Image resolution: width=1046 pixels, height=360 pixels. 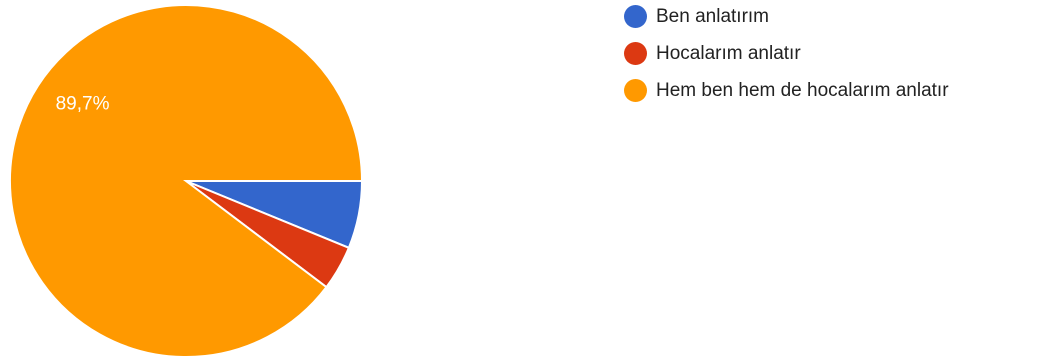 What do you see at coordinates (728, 53) in the screenshot?
I see `legend-label: Hocalarım anlatır` at bounding box center [728, 53].